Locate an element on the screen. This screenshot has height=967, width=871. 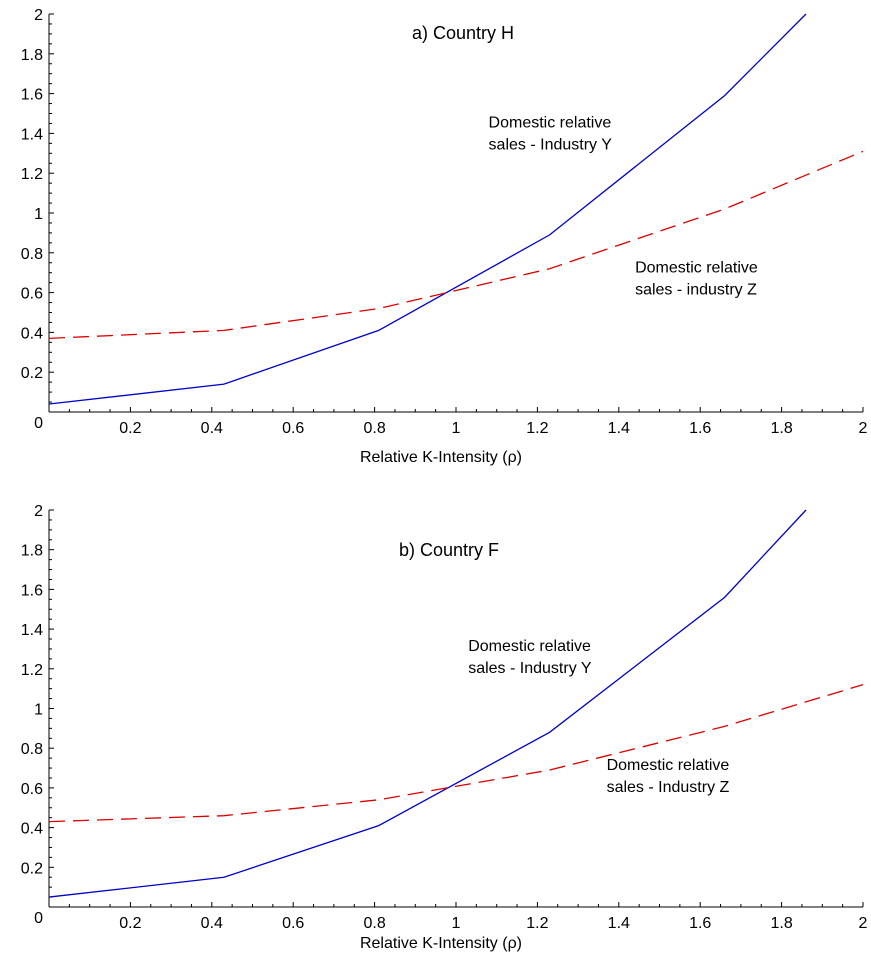
panel-b-x-tick-label: 0.6 is located at coordinates (293, 923).